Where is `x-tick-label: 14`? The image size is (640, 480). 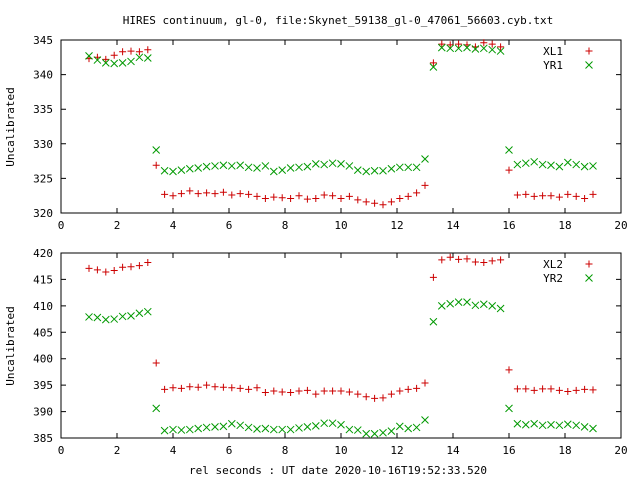
x-tick-label: 14 is located at coordinates (453, 450).